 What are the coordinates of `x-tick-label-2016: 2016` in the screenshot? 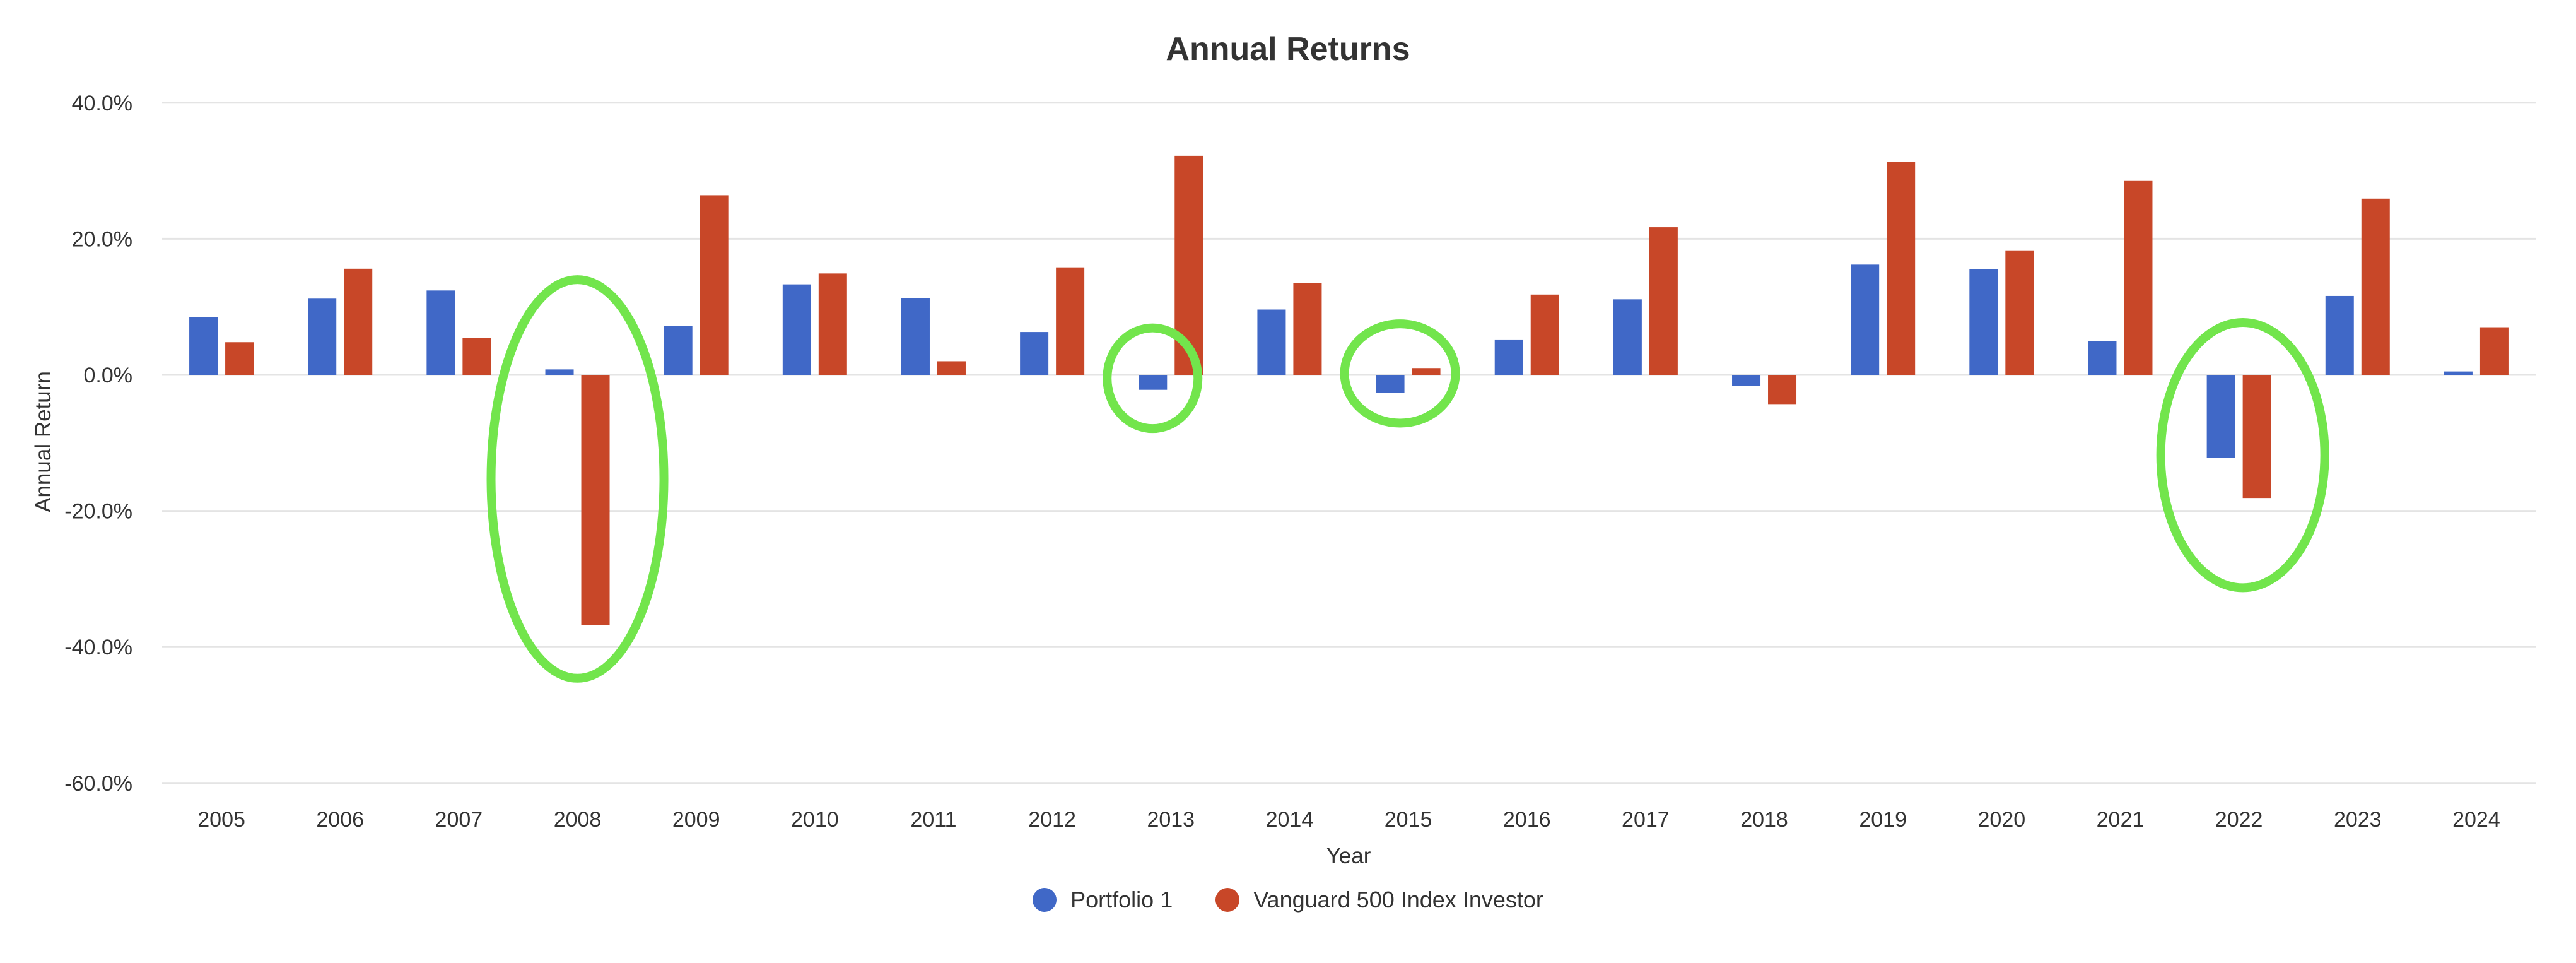 It's located at (1527, 820).